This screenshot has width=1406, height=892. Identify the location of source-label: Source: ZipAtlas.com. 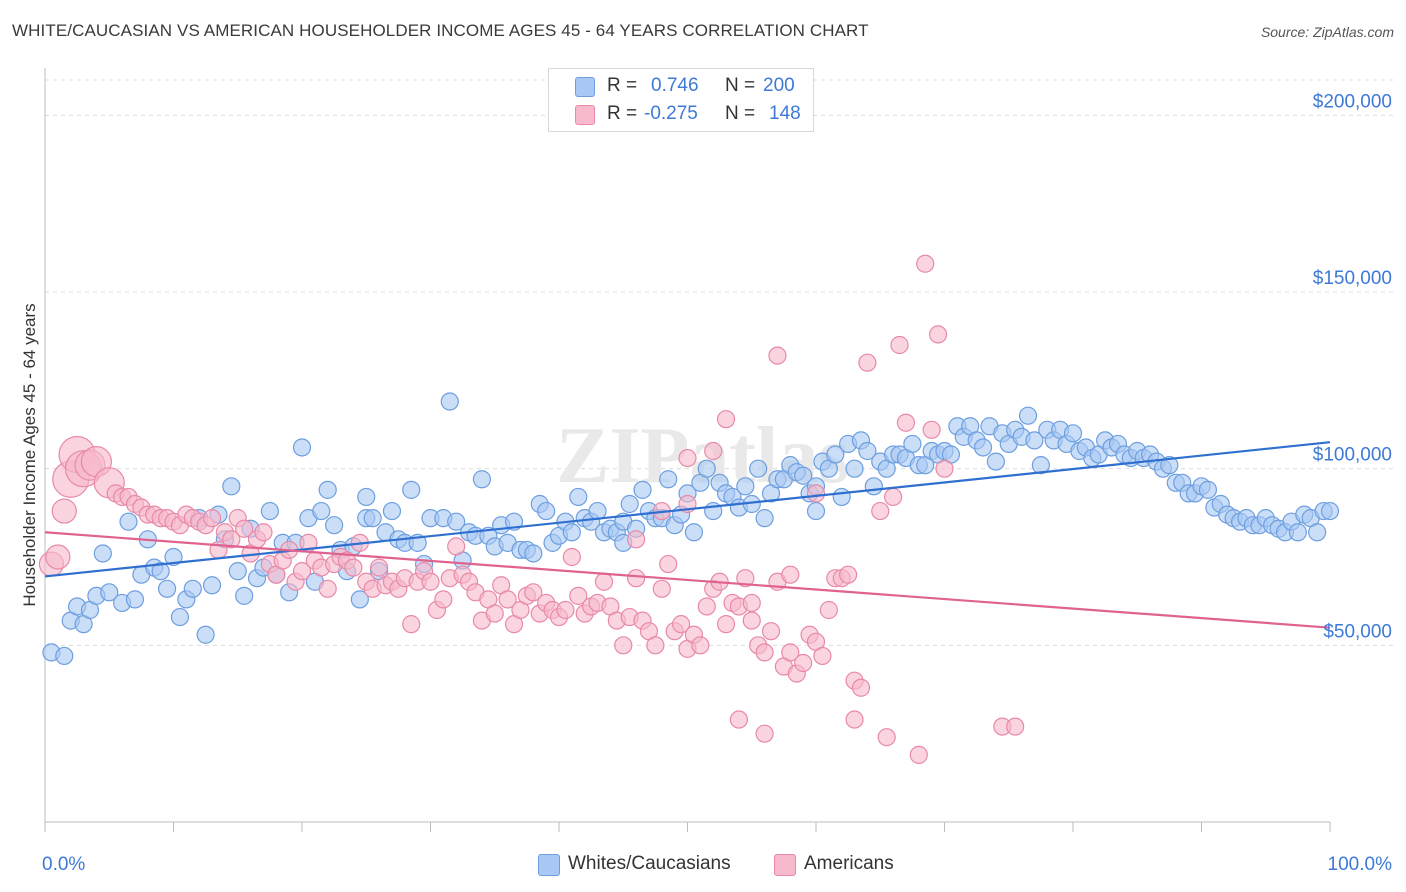
(1327, 32).